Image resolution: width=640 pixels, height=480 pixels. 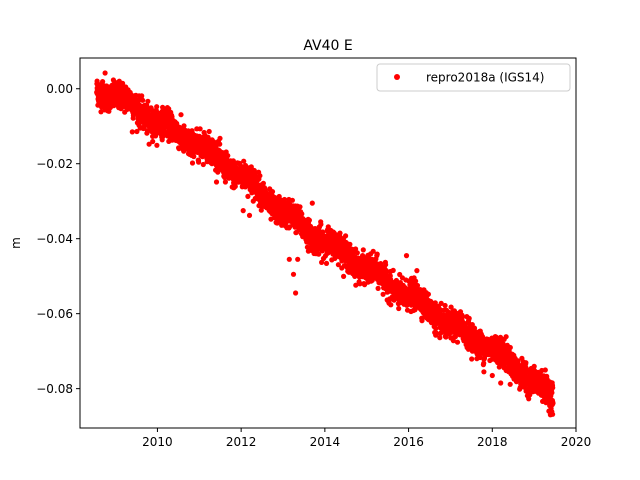 I want to click on legend: repro2018a (IGS14), so click(x=473, y=77).